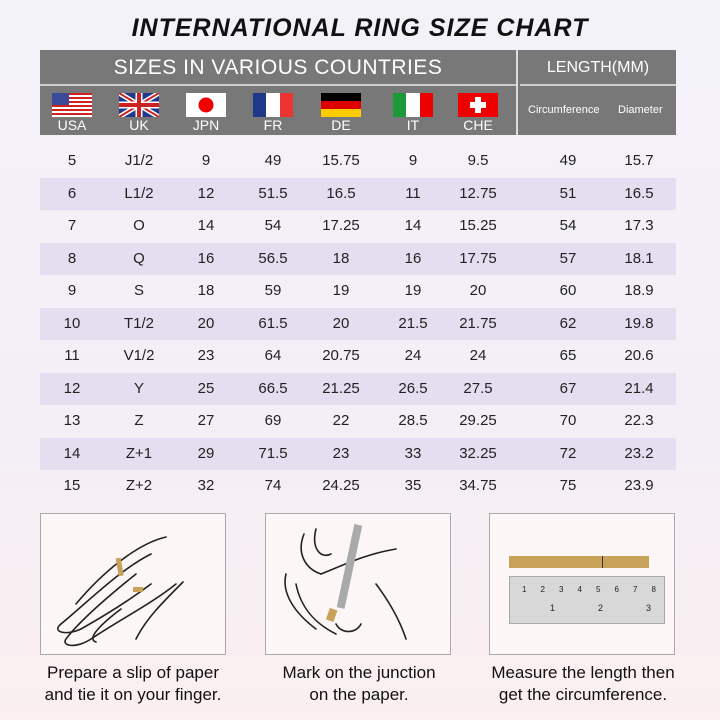 Image resolution: width=720 pixels, height=720 pixels. What do you see at coordinates (640, 110) in the screenshot?
I see `diameter-label: Diameter` at bounding box center [640, 110].